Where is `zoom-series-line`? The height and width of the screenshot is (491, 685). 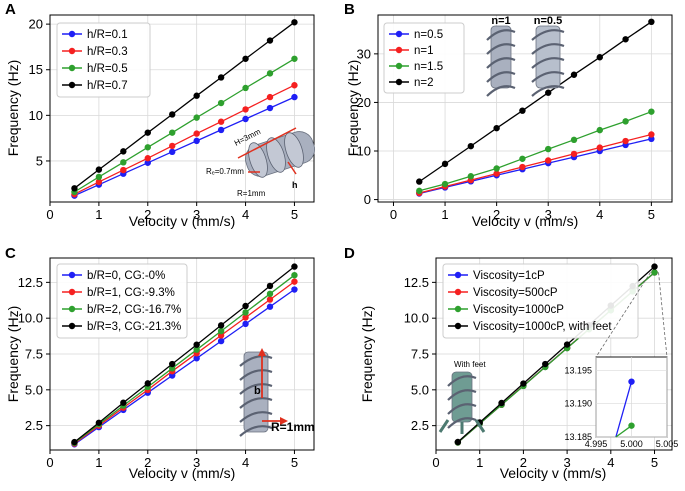 zoom-series-line is located at coordinates (623, 431).